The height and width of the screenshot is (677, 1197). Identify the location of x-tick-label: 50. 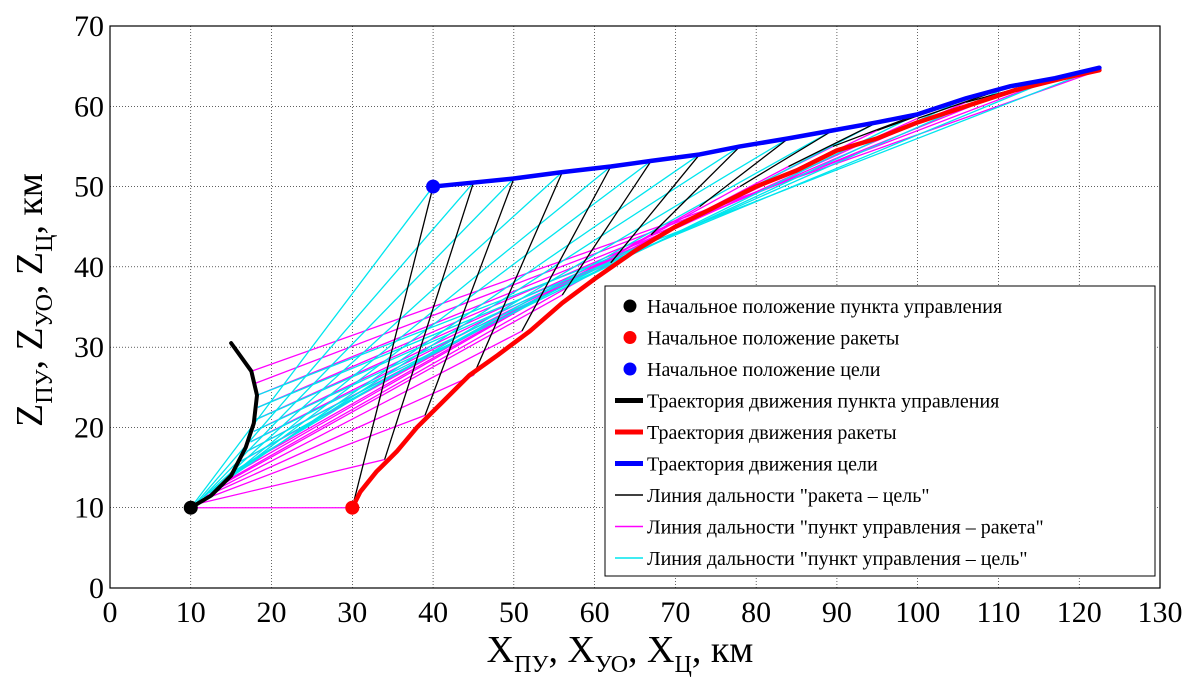
(514, 612).